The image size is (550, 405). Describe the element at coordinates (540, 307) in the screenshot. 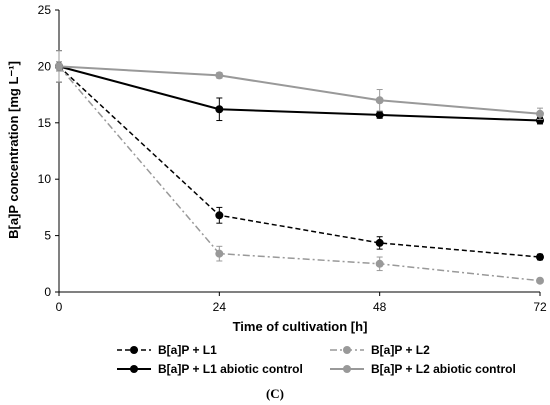

I see `x-tick-label: 72` at that location.